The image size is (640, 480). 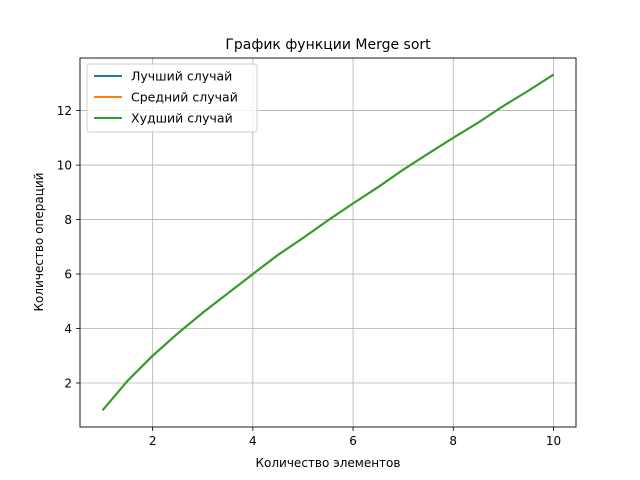 What do you see at coordinates (328, 45) in the screenshot?
I see `chart-title: График функции Merge sort` at bounding box center [328, 45].